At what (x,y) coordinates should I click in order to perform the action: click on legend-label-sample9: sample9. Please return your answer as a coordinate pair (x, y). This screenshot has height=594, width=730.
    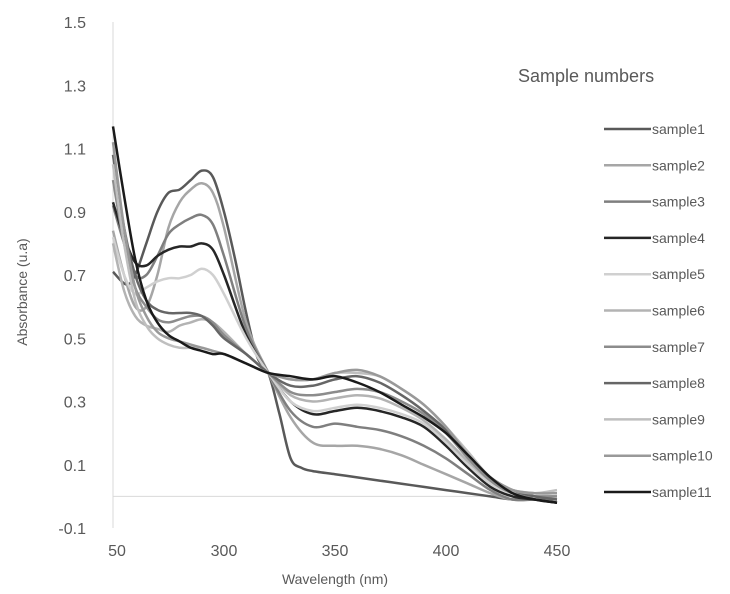
    Looking at the image, I should click on (678, 419).